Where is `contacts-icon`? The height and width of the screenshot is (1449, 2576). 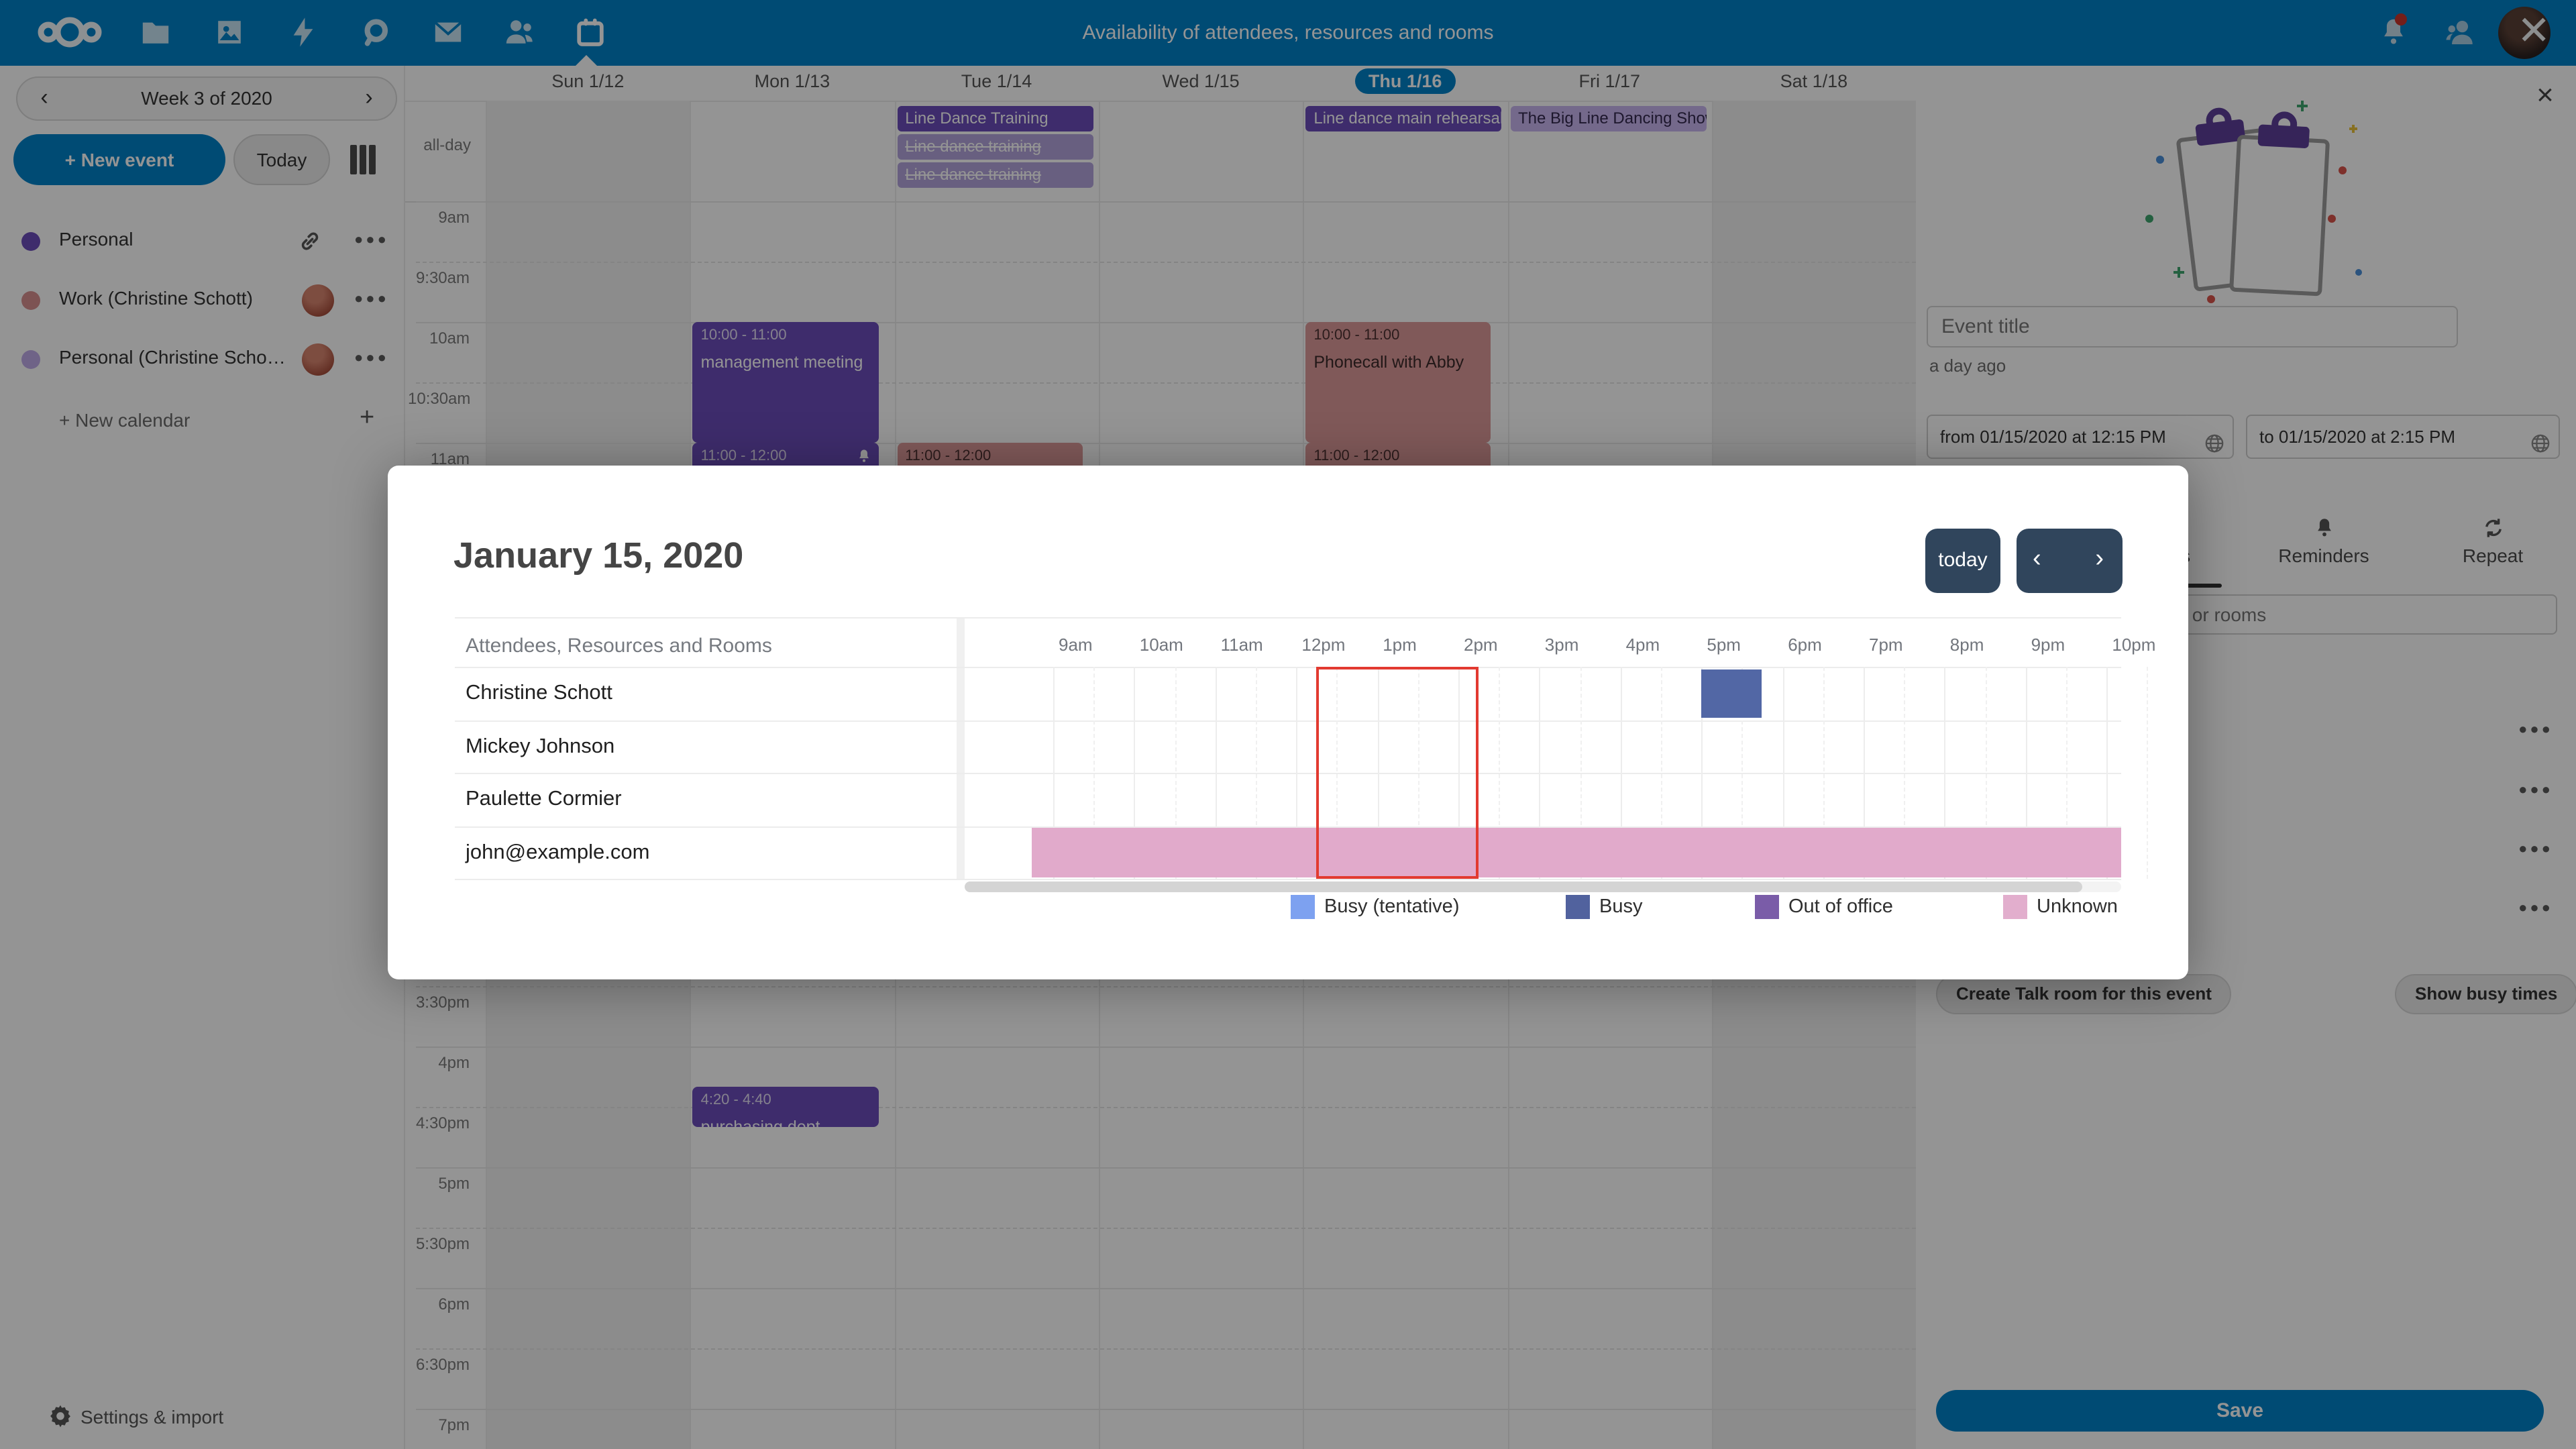 contacts-icon is located at coordinates (519, 32).